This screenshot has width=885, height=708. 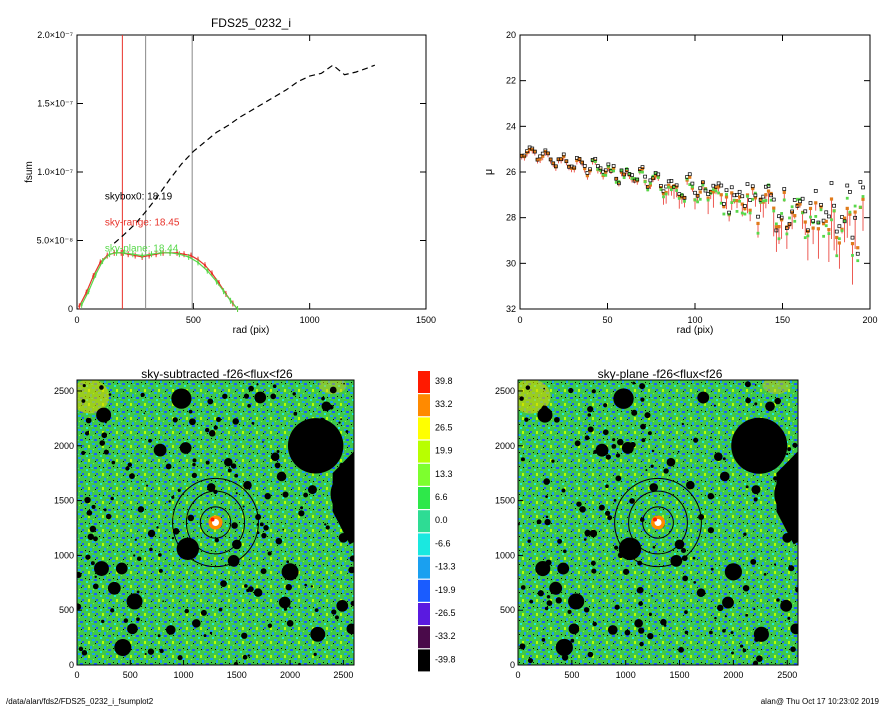 What do you see at coordinates (733, 675) in the screenshot?
I see `pln-x-tick-label: 2000` at bounding box center [733, 675].